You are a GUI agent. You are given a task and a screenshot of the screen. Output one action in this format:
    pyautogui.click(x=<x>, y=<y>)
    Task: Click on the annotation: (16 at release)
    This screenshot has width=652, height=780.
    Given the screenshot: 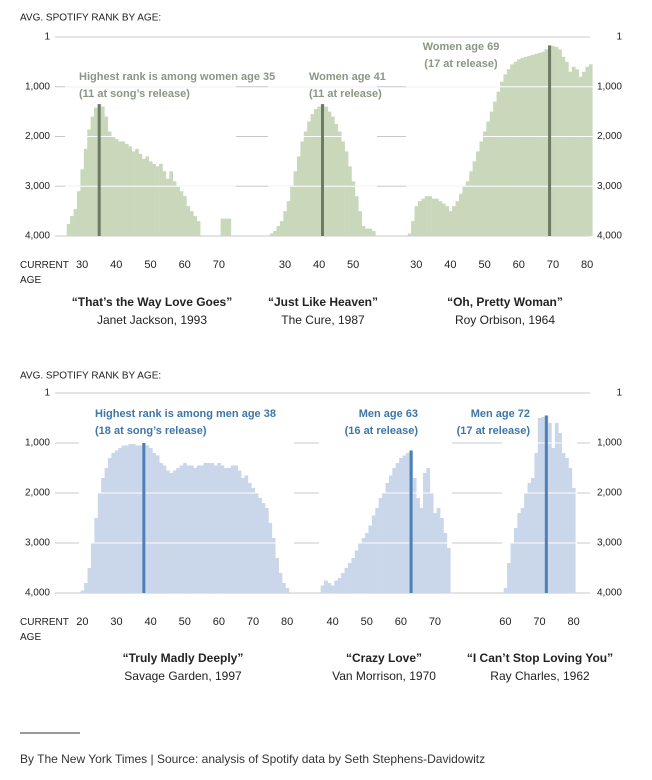 What is the action you would take?
    pyautogui.click(x=382, y=431)
    